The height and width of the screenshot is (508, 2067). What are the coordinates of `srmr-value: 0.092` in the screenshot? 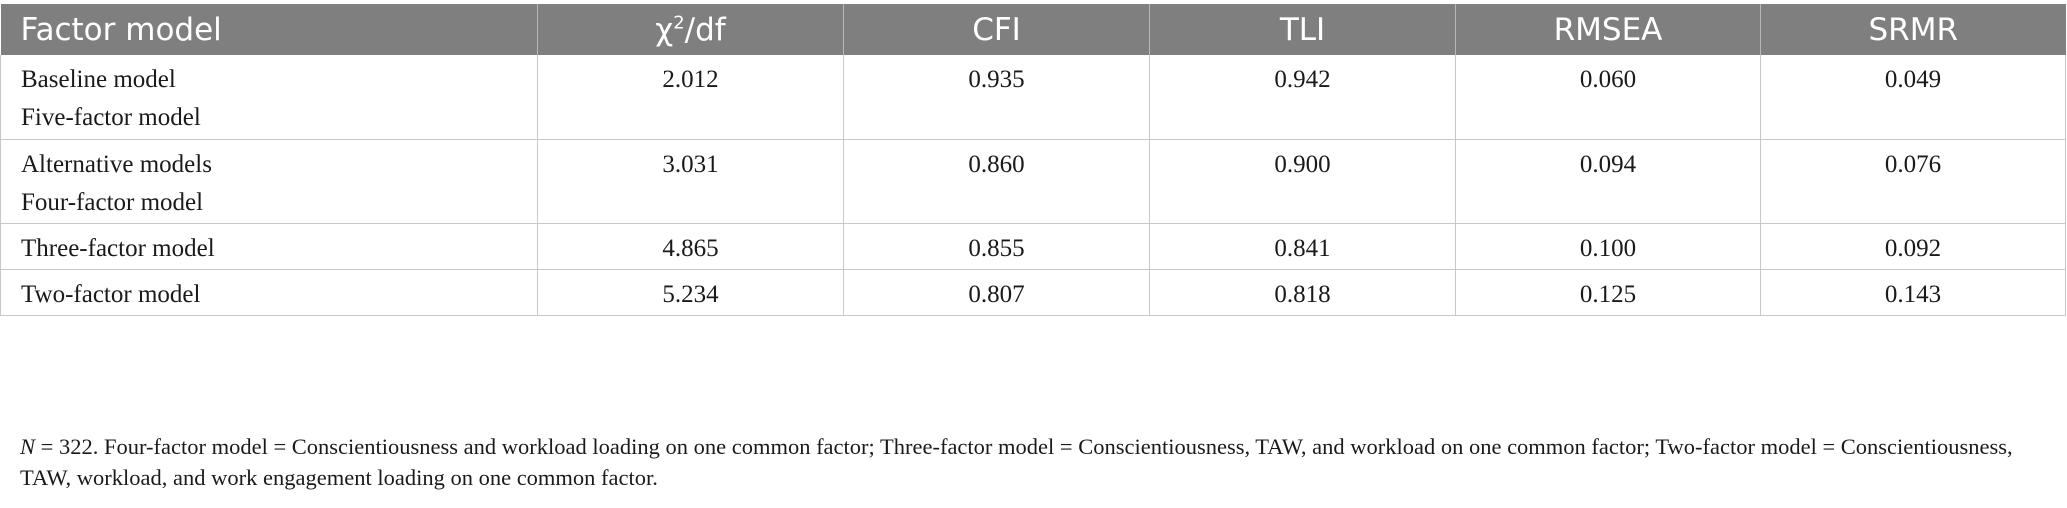 It's located at (1913, 248).